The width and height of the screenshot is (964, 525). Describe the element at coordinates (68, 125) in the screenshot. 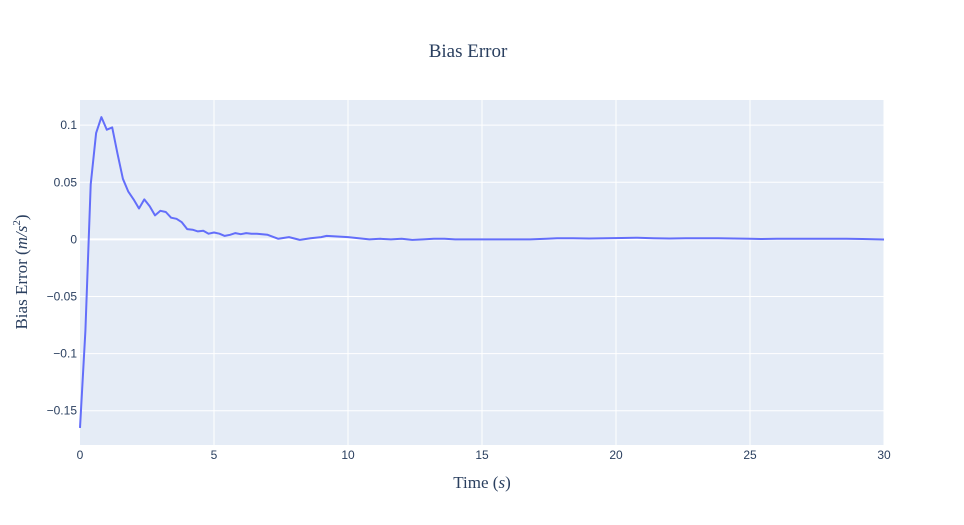

I see `y-tick-label: 0.1` at that location.